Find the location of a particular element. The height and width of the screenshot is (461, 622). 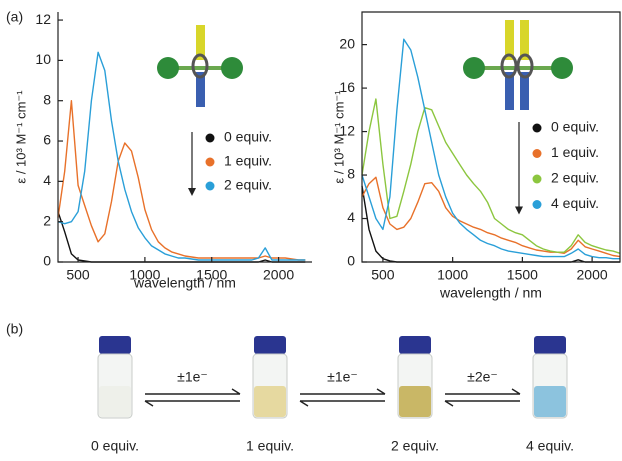

vial-label: 2 equiv. is located at coordinates (415, 446).